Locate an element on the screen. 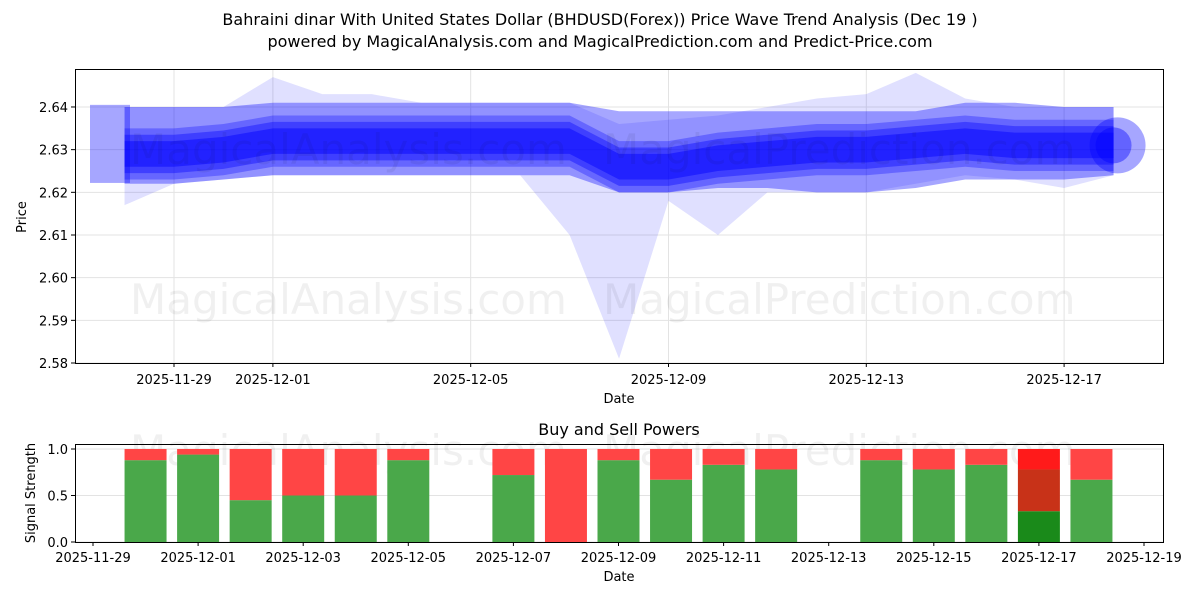 The width and height of the screenshot is (1200, 600). svg-text: 2025-12-15 is located at coordinates (934, 558).